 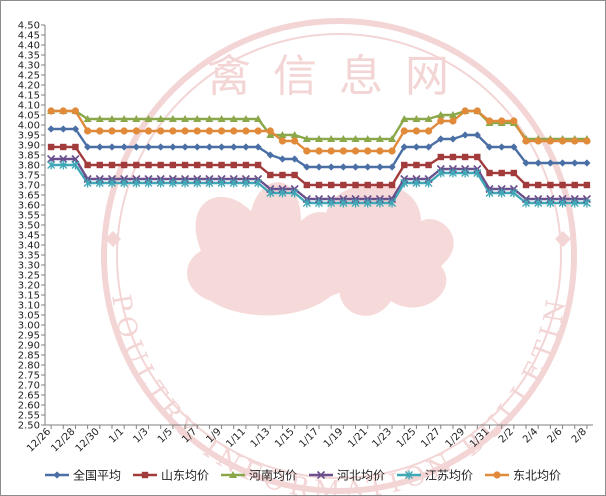 I want to click on y-tick-label: 2.55, so click(x=29, y=416).